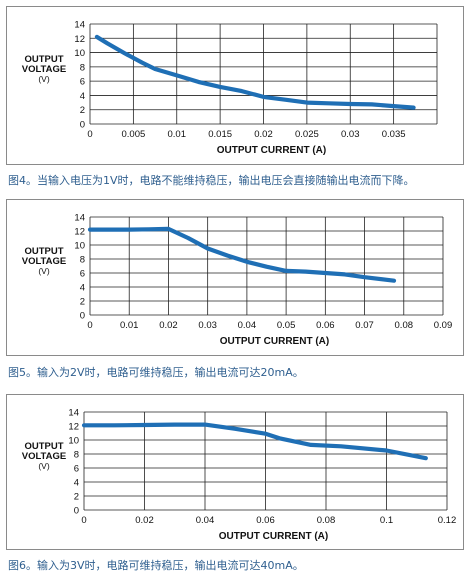 Image resolution: width=470 pixels, height=573 pixels. Describe the element at coordinates (133, 134) in the screenshot. I see `x-tick-label: 0.005` at that location.